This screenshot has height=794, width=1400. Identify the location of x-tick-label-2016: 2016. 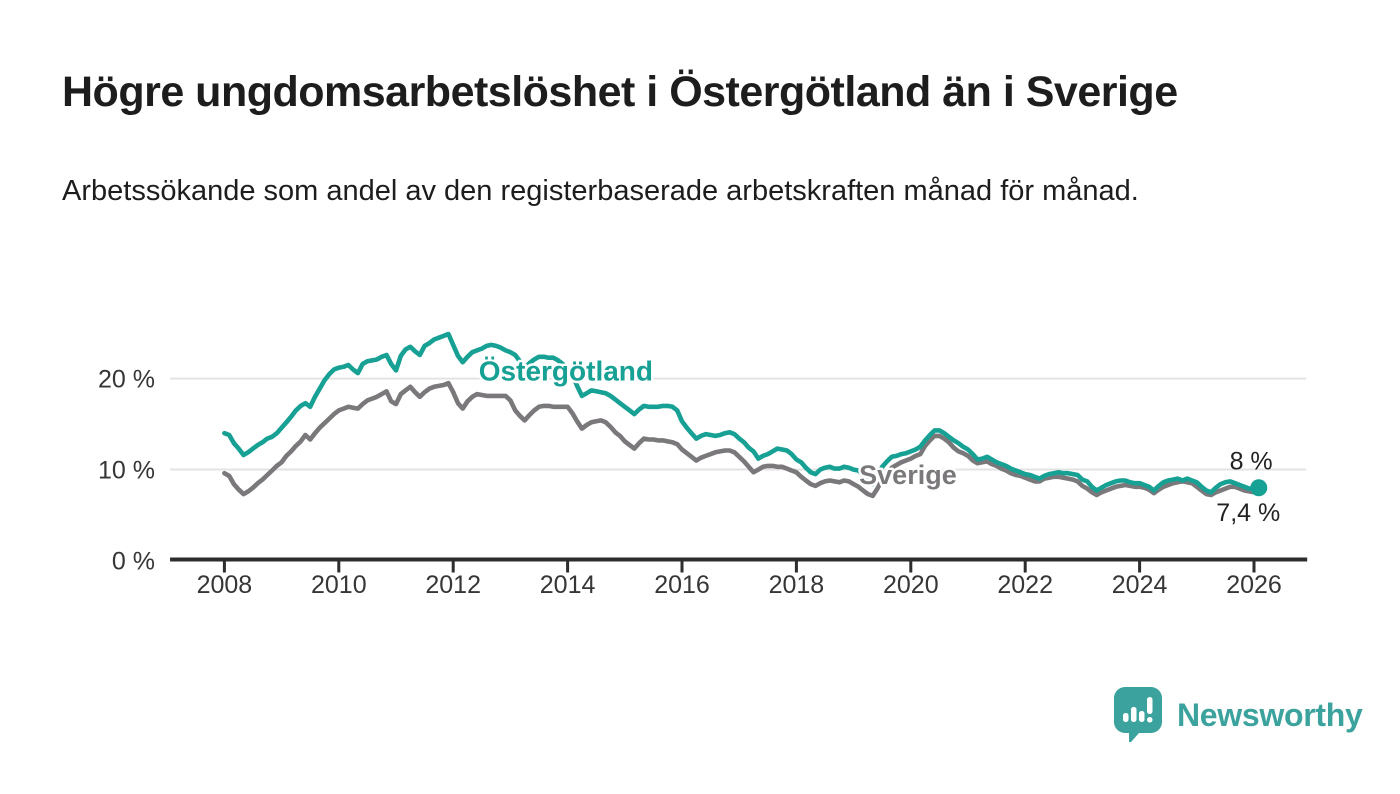
(682, 585).